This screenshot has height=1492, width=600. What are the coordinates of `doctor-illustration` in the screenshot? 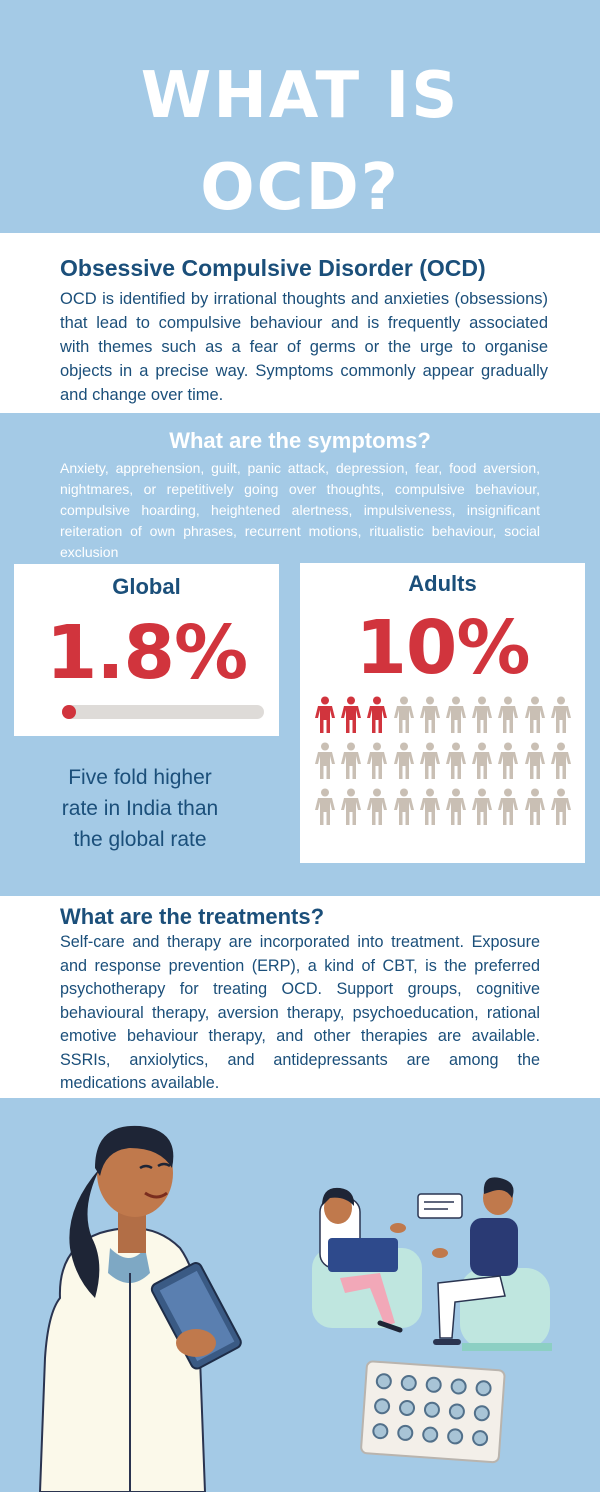 It's located at (140, 1308).